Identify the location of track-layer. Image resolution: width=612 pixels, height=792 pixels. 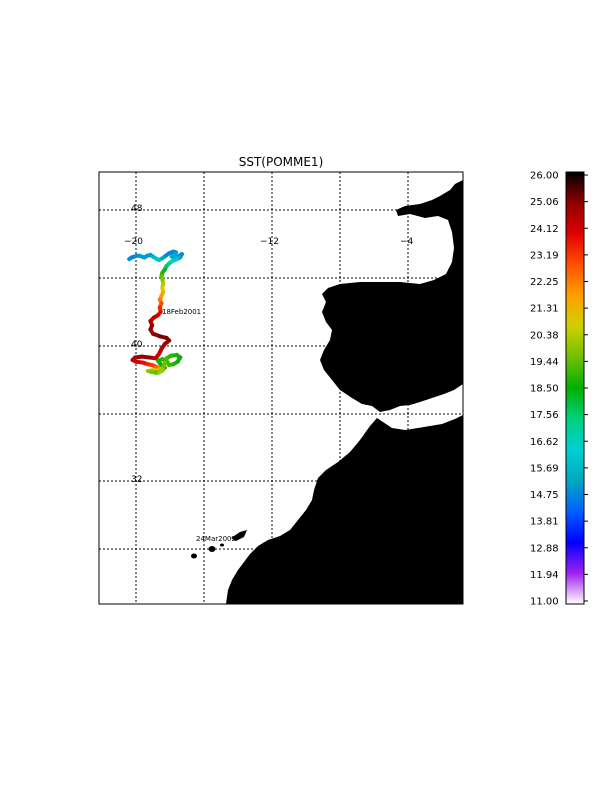
(155, 312).